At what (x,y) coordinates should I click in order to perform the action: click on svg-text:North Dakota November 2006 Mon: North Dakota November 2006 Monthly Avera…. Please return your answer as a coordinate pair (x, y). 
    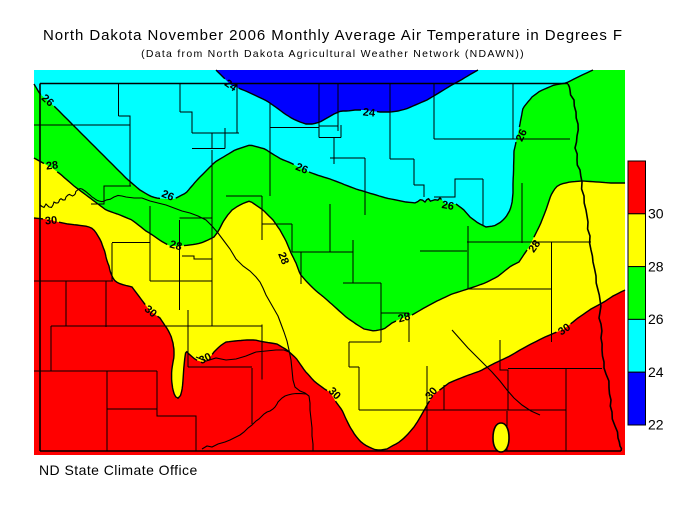
    Looking at the image, I should click on (333, 35).